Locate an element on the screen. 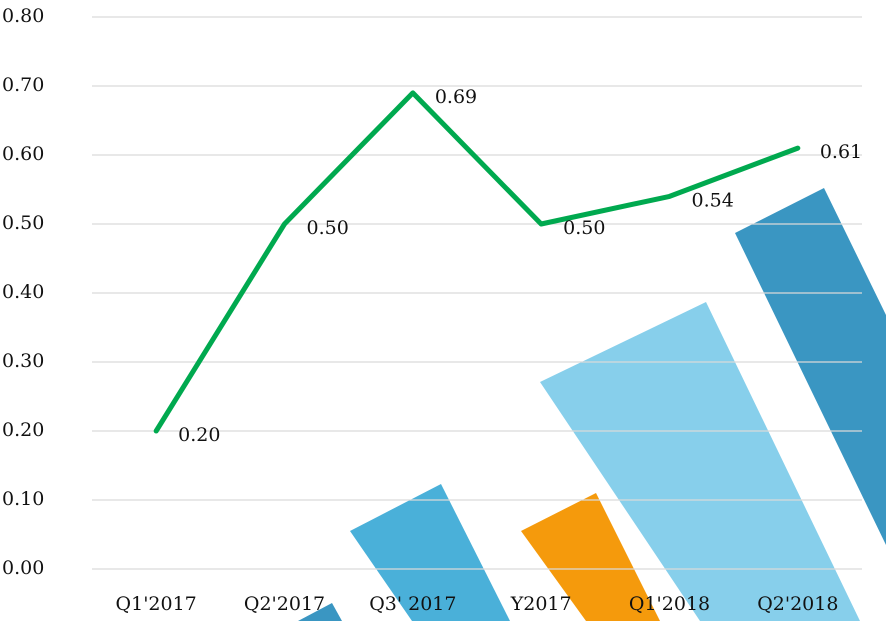 The height and width of the screenshot is (621, 886). y-tick-label: 0.30 is located at coordinates (23, 361).